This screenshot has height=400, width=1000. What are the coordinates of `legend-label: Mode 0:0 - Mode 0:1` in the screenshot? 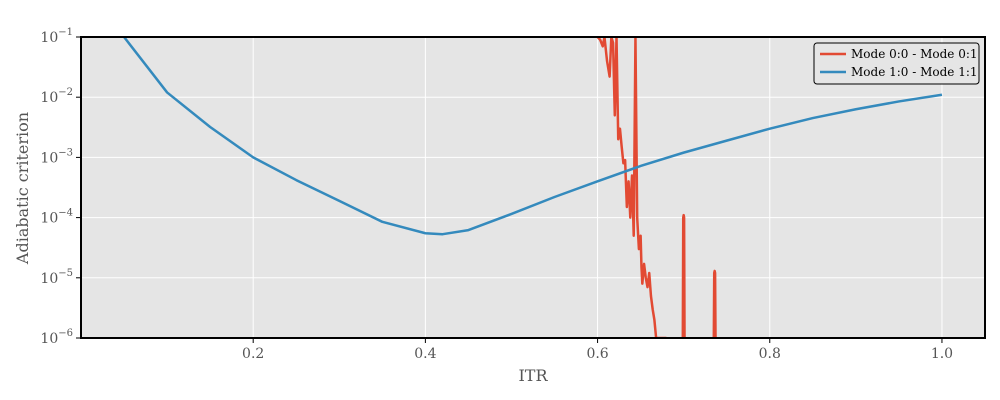 It's located at (914, 54).